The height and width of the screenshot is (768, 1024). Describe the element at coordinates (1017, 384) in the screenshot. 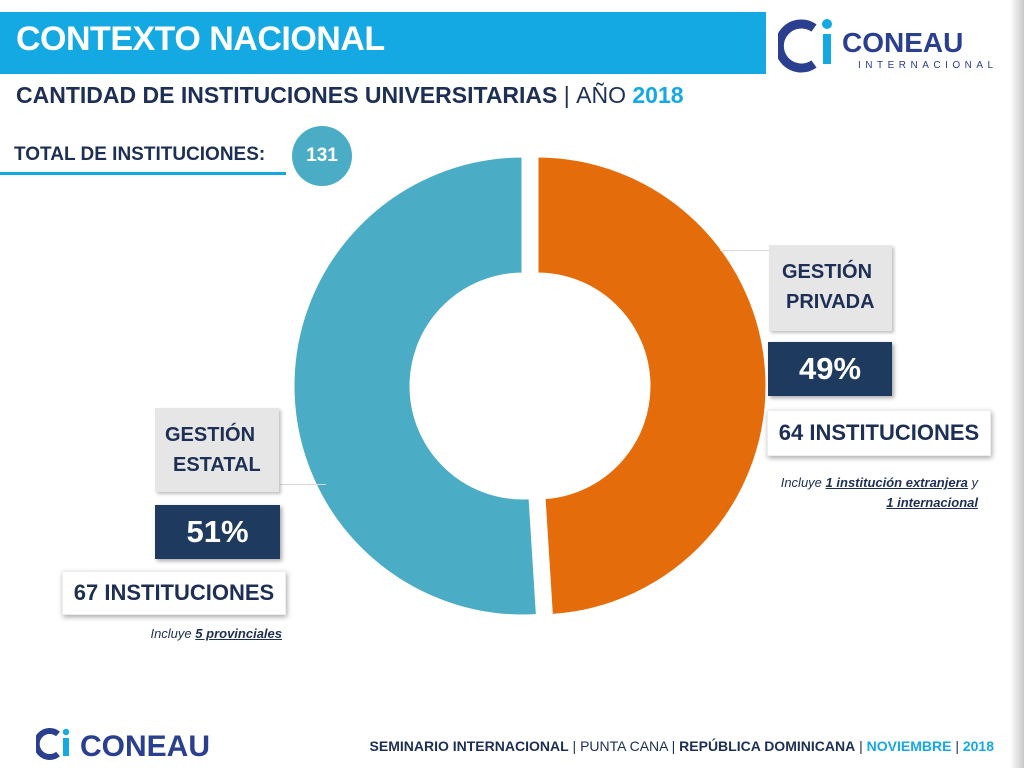

I see `right-edge-shadow` at that location.